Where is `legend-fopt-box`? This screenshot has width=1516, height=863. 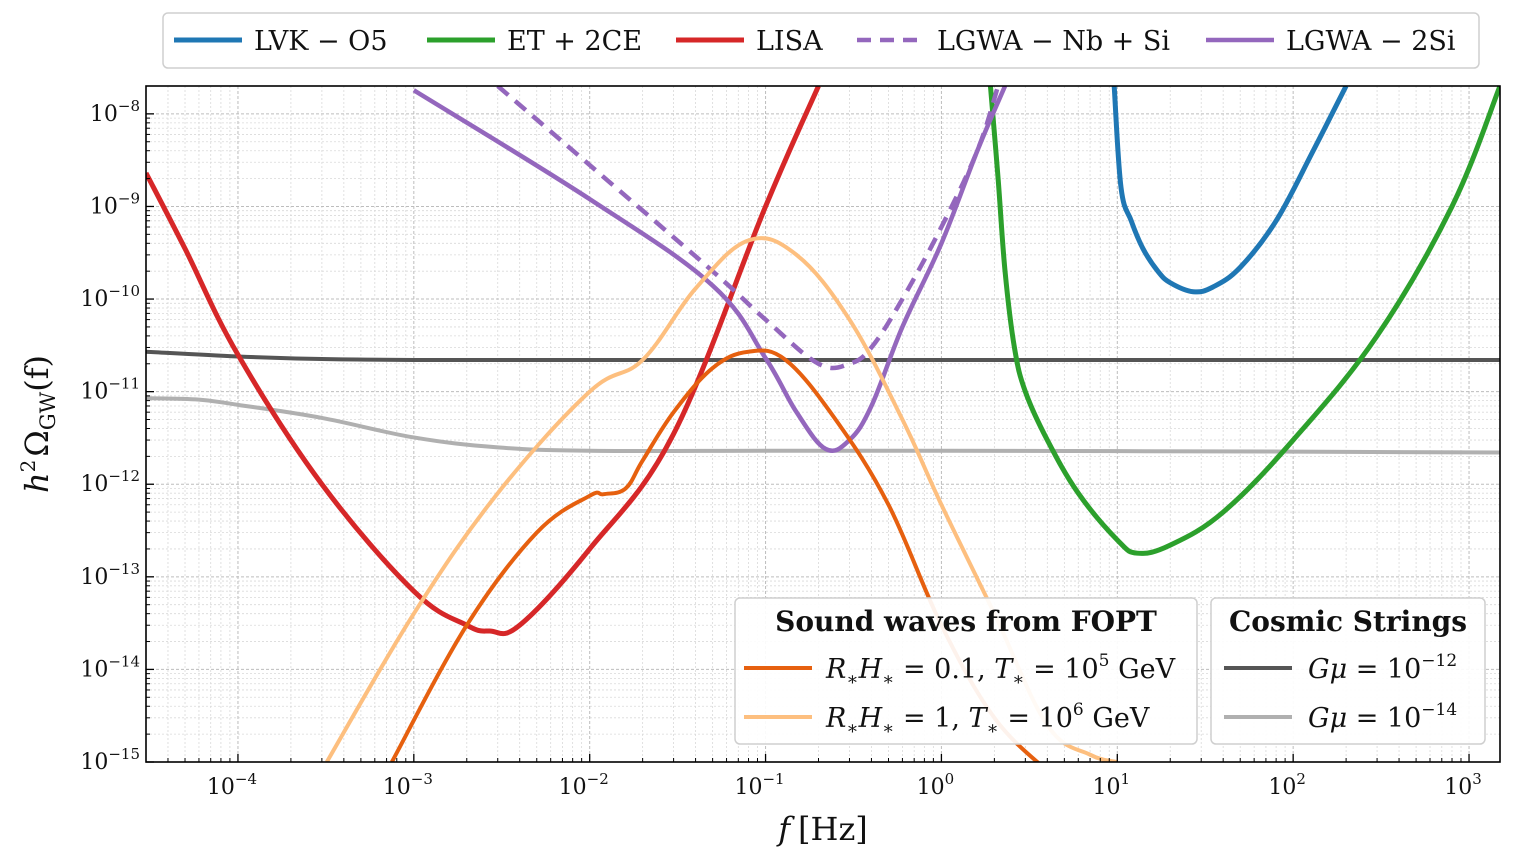
legend-fopt-box is located at coordinates (966, 671).